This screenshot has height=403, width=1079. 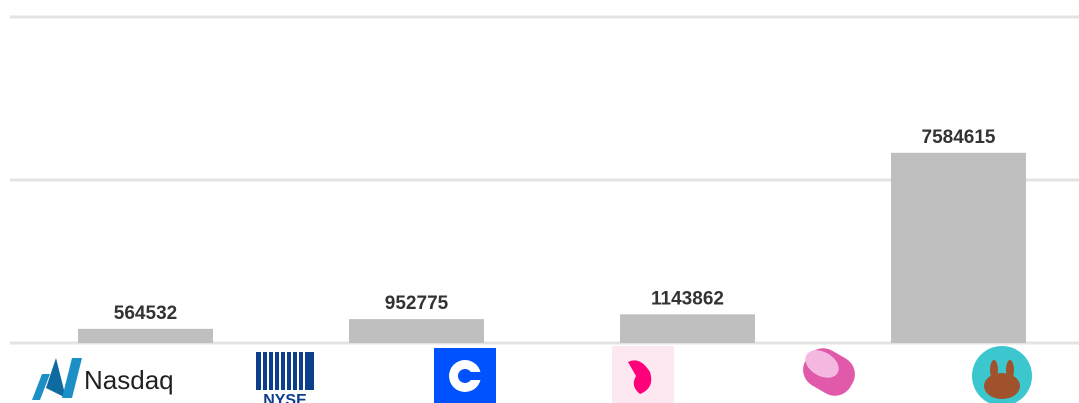 I want to click on value-label: 1143862, so click(x=687, y=298).